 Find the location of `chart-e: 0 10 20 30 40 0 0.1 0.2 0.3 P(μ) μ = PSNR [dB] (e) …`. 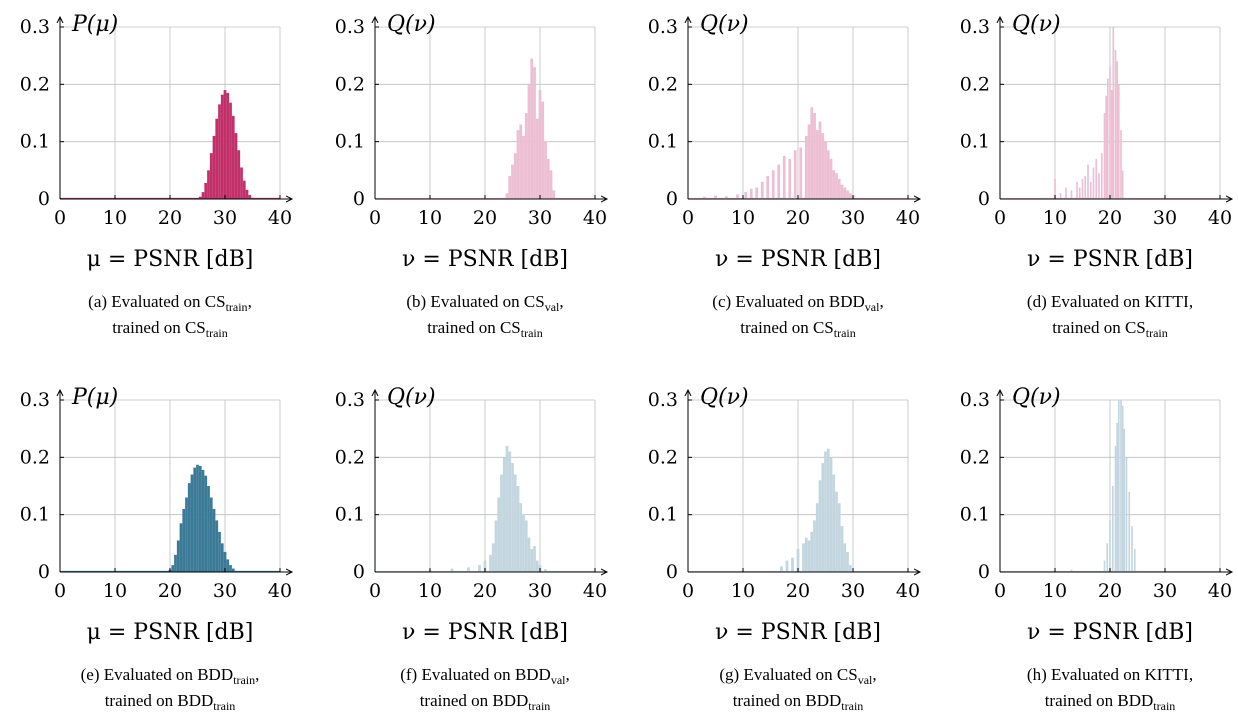

chart-e: 0 10 20 30 40 0 0.1 0.2 0.3 P(μ) μ = PSNR [dB] (e) … is located at coordinates (156, 549).